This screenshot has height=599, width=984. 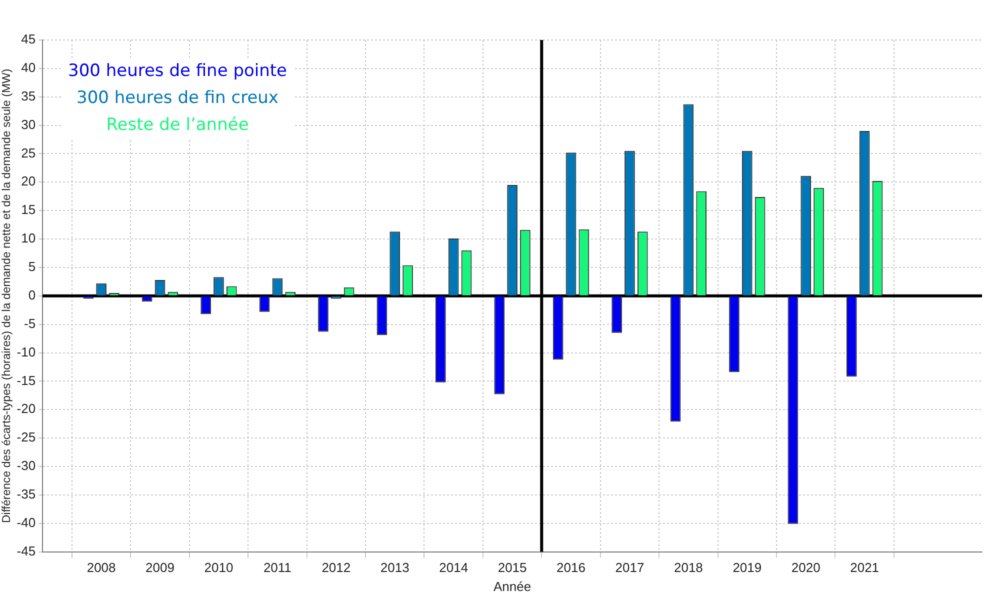 What do you see at coordinates (26, 550) in the screenshot?
I see `y-tick-label: -45` at bounding box center [26, 550].